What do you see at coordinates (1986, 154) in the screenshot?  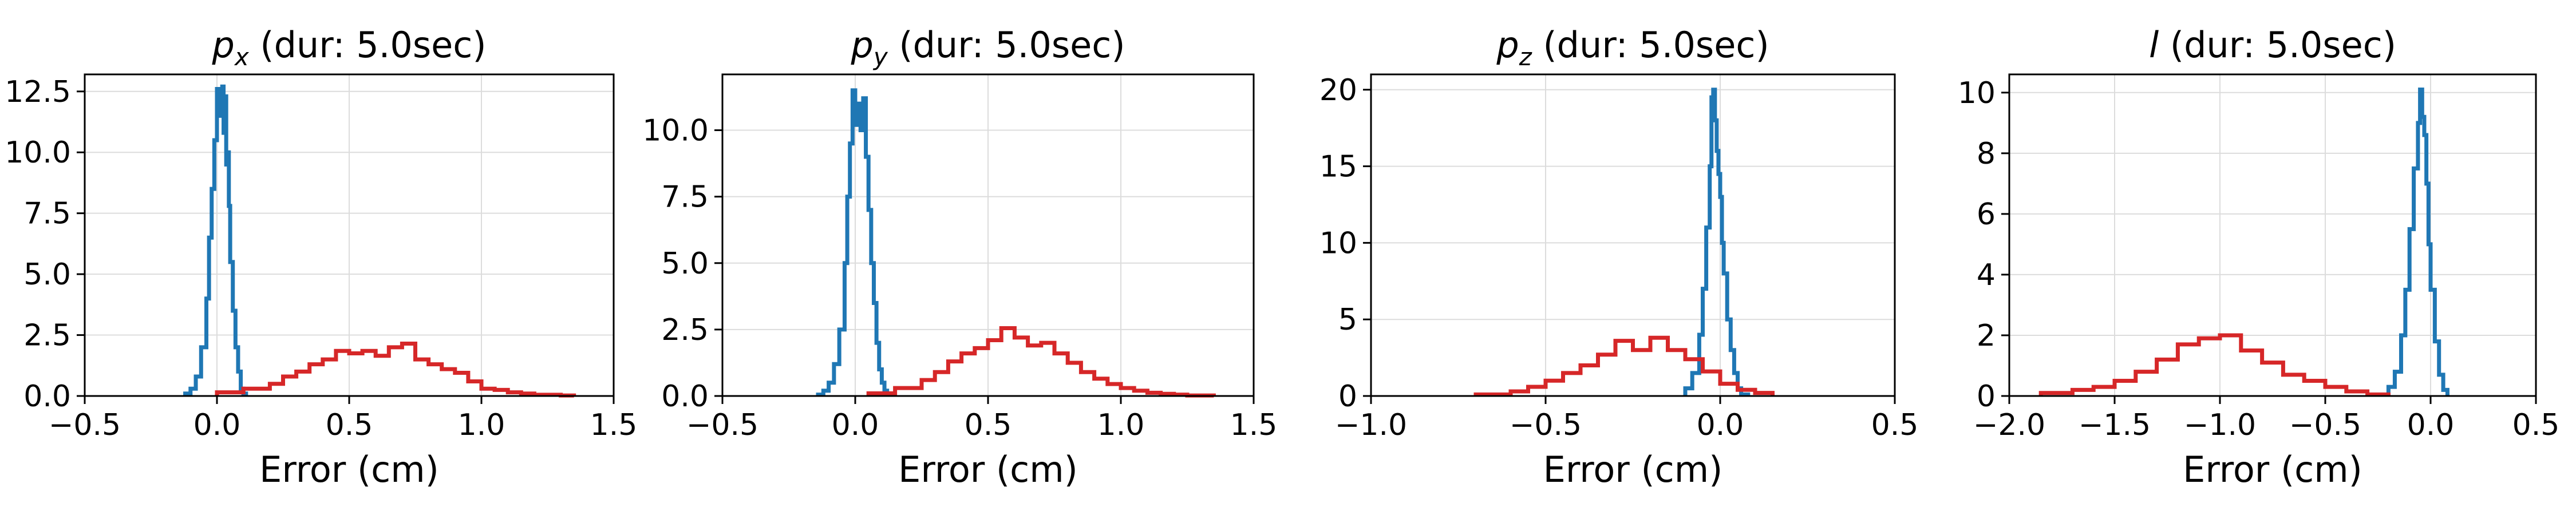 I see `y-tick-label: 8` at bounding box center [1986, 154].